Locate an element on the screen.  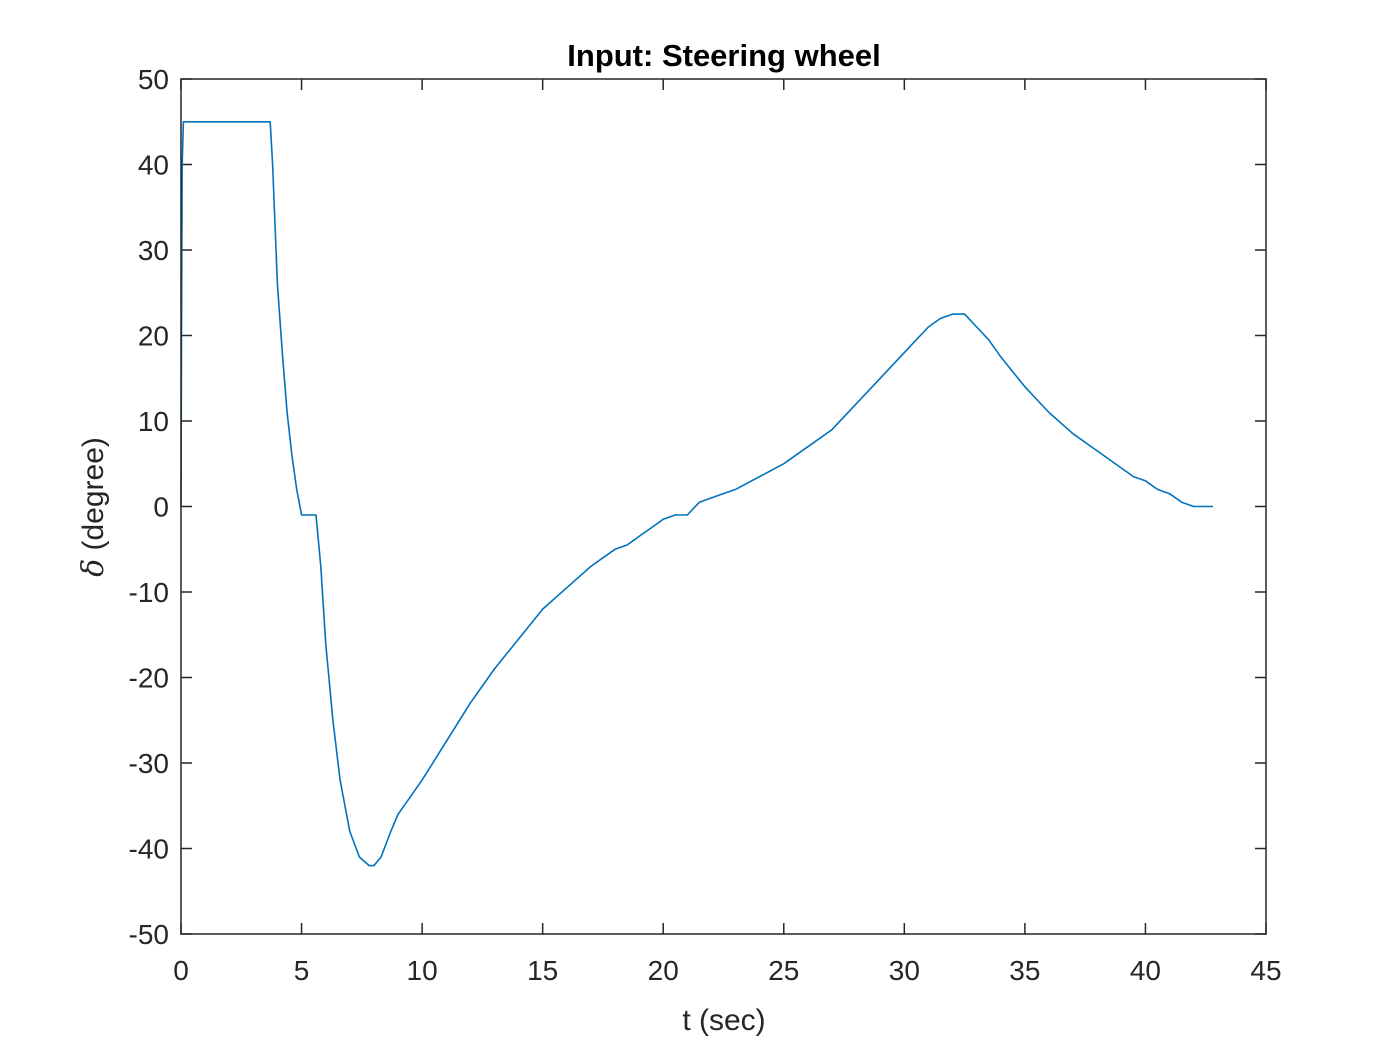
y-tick-label: -10 is located at coordinates (149, 592).